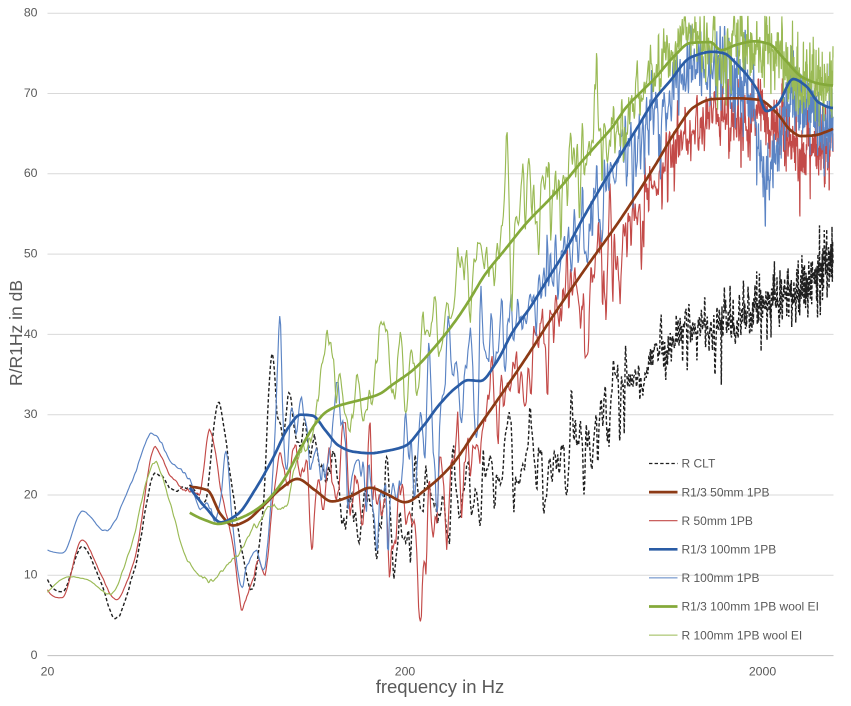 The width and height of the screenshot is (851, 706). I want to click on svg-text: 2000, so click(763, 672).